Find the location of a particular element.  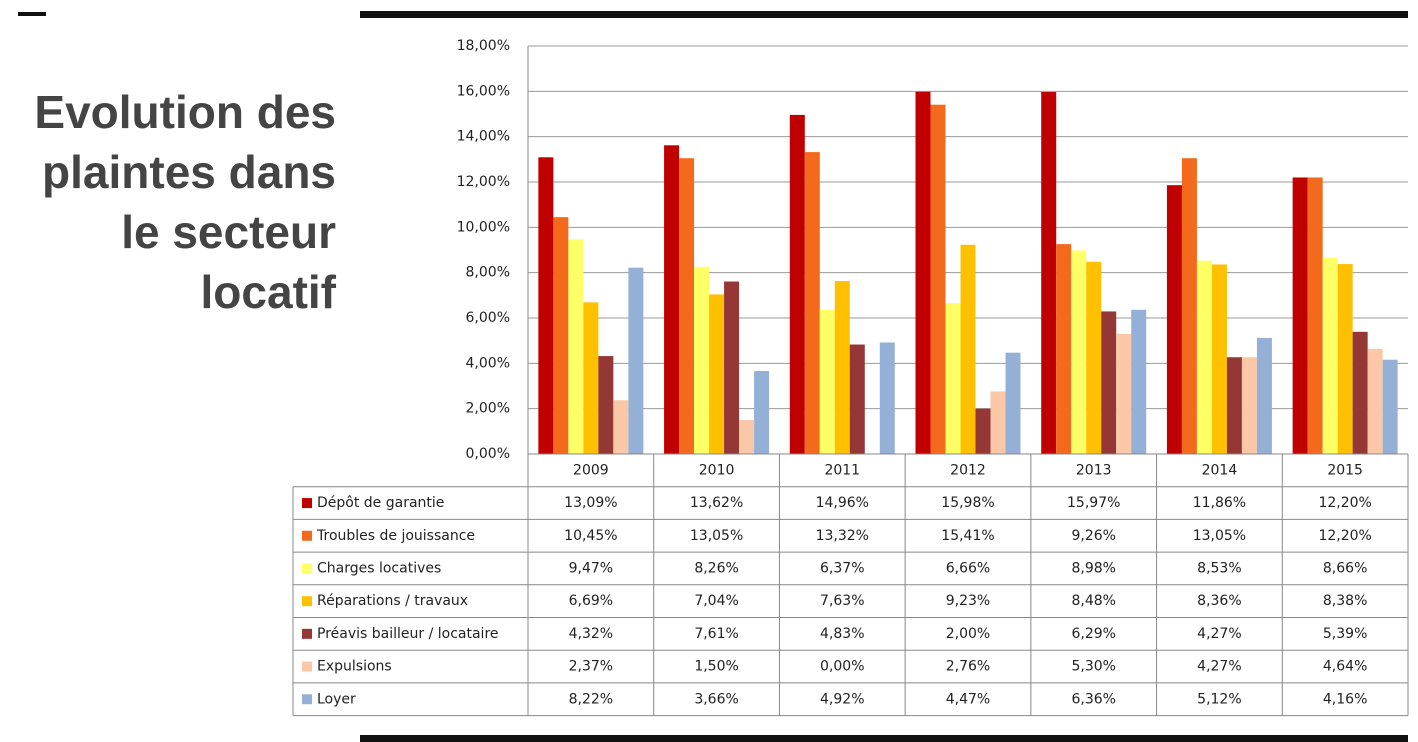

y-tick-label: 16,00% is located at coordinates (483, 91).